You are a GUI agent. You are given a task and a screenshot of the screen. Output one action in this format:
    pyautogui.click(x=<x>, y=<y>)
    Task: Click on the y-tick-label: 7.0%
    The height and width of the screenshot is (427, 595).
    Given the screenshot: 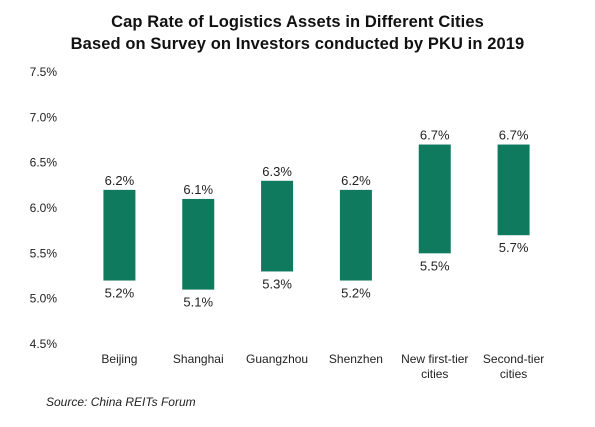 What is the action you would take?
    pyautogui.click(x=44, y=117)
    